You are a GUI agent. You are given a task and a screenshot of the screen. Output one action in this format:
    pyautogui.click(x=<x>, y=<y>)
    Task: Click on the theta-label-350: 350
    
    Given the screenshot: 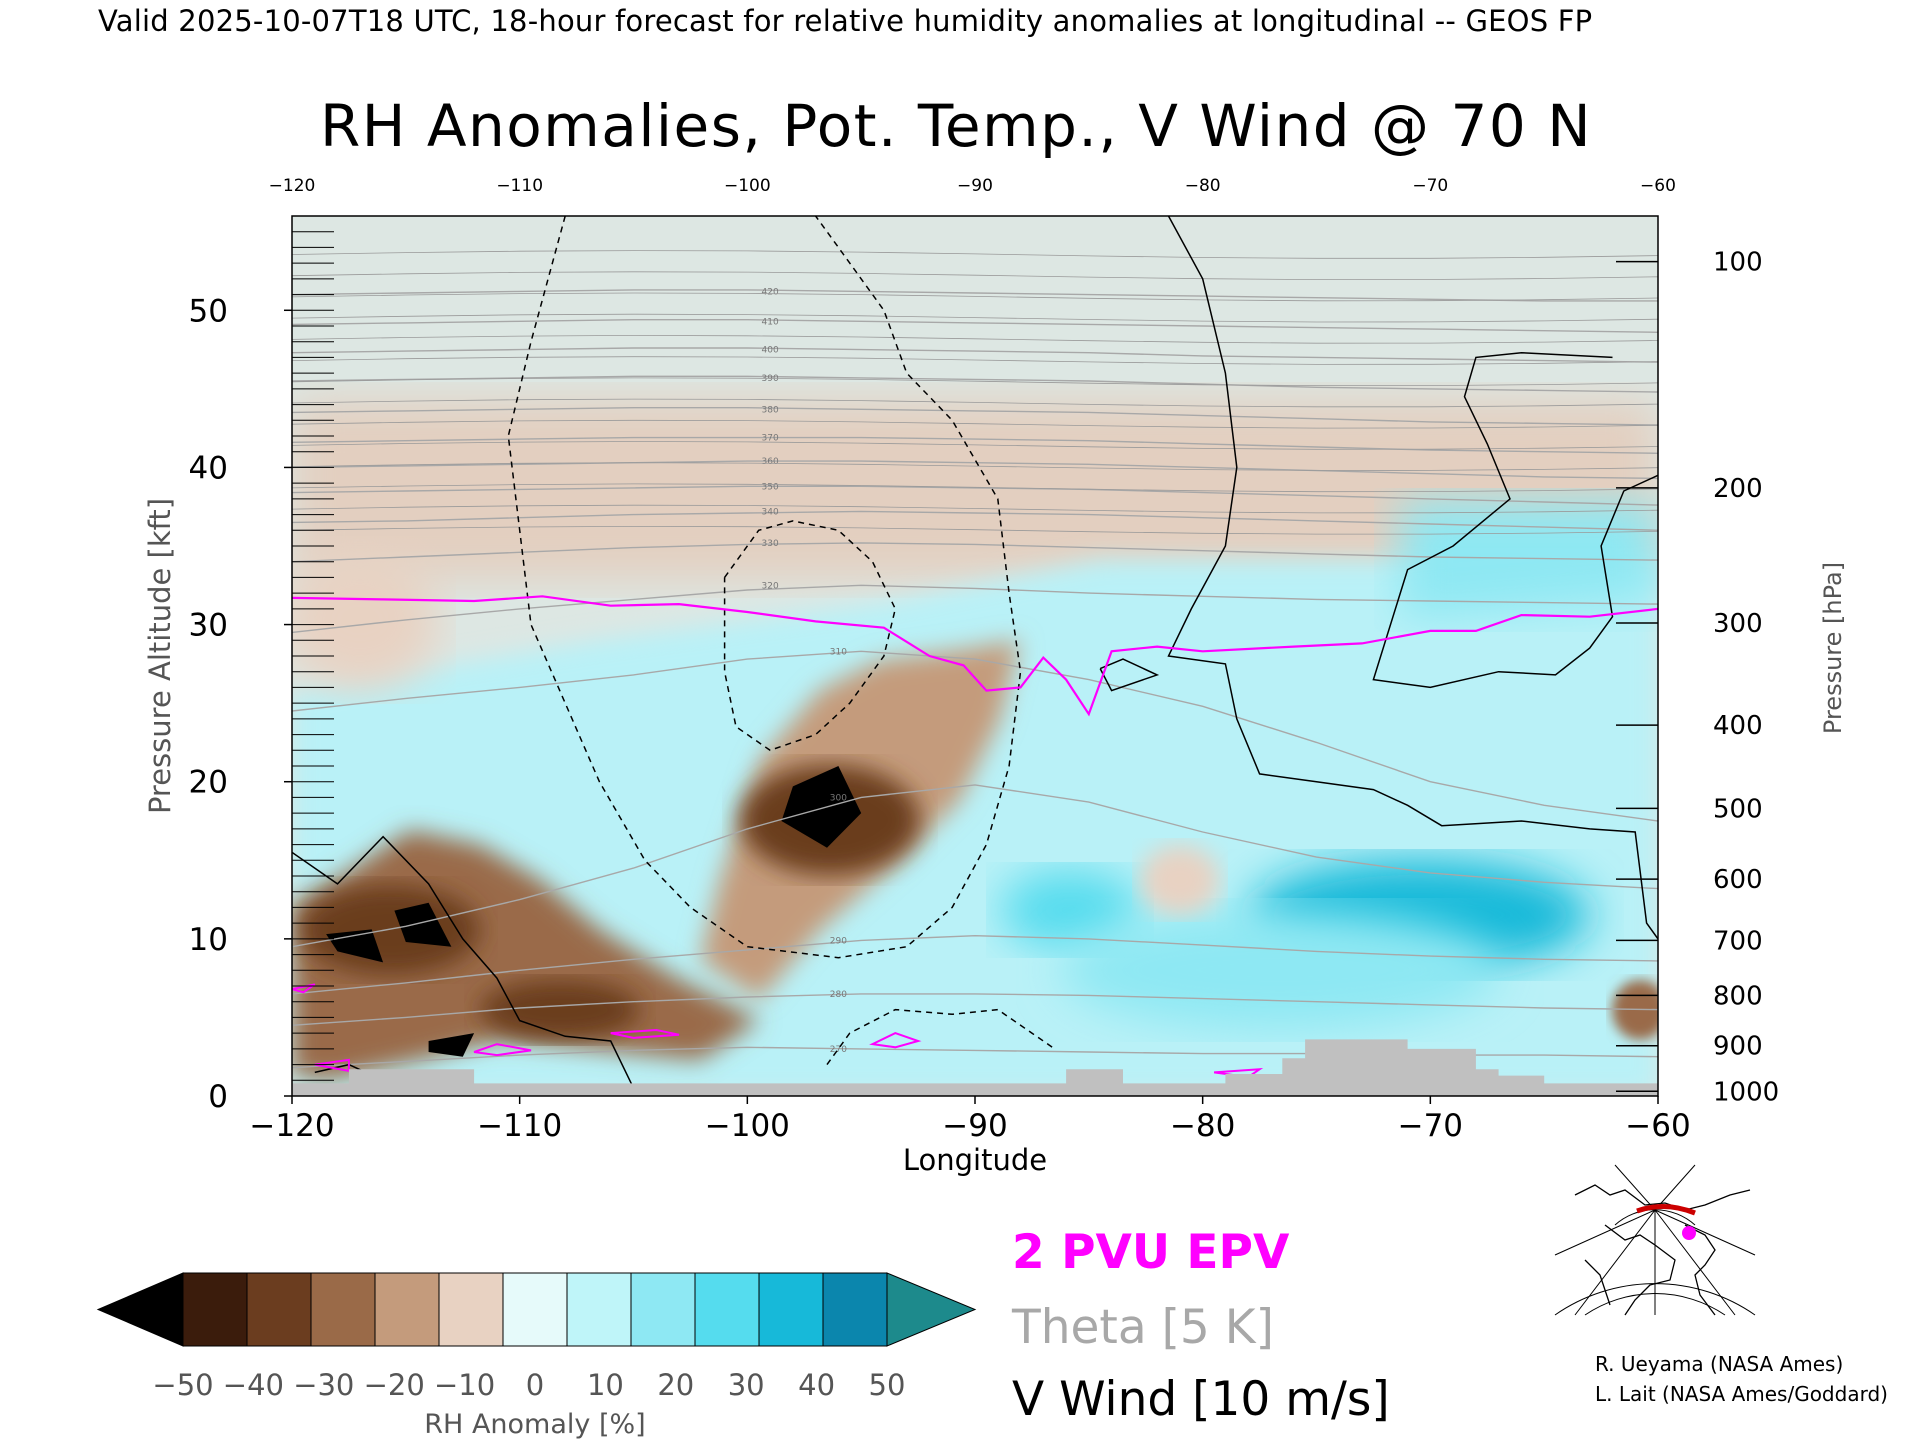 What is the action you would take?
    pyautogui.click(x=770, y=487)
    